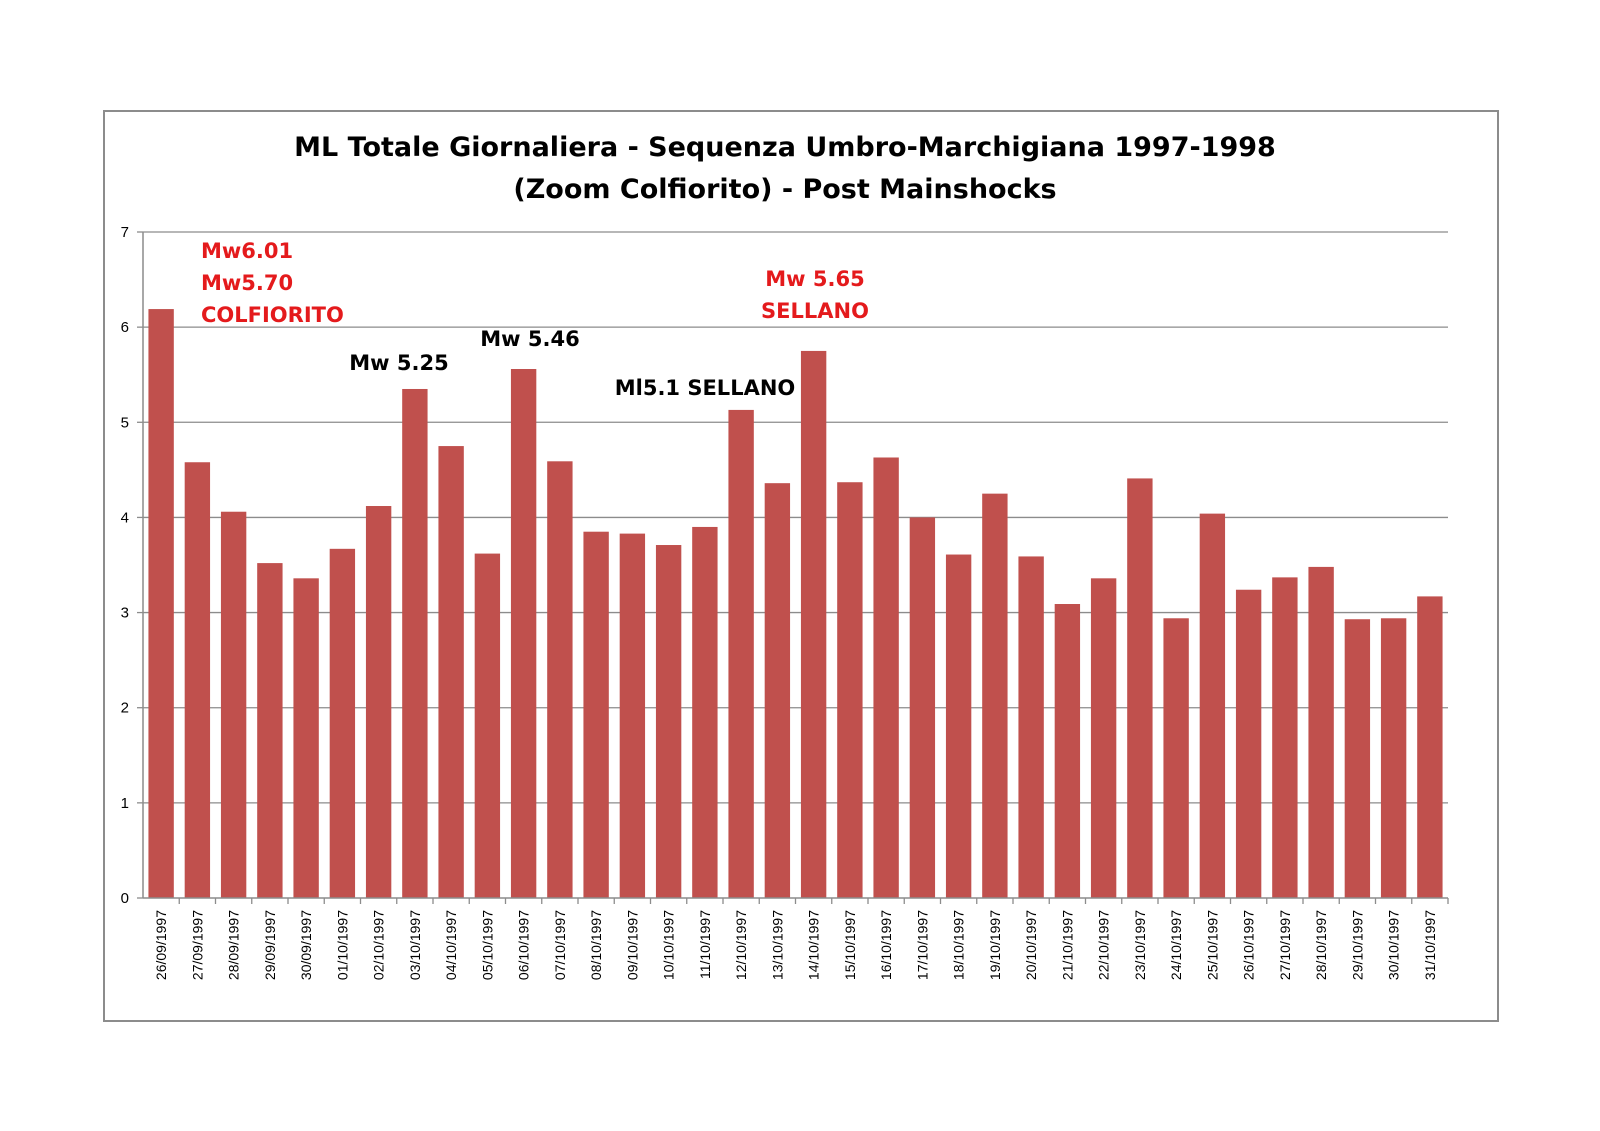  I want to click on annotation-label: COLFIORITO, so click(272, 315).